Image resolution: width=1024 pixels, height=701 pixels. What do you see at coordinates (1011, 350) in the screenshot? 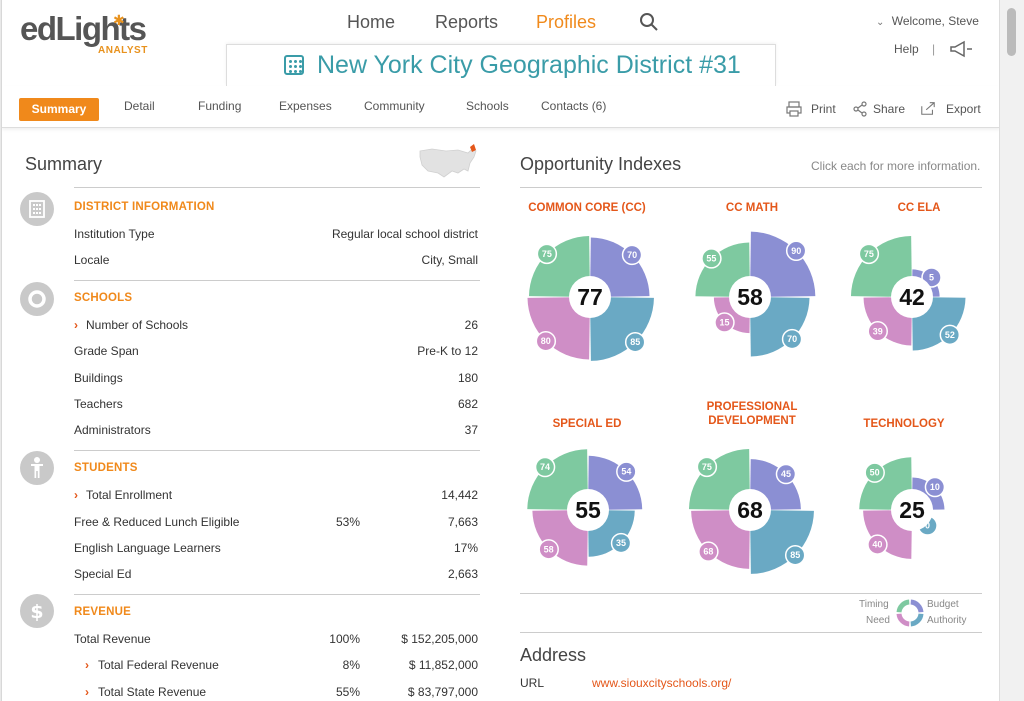
I see `scrollbar` at bounding box center [1011, 350].